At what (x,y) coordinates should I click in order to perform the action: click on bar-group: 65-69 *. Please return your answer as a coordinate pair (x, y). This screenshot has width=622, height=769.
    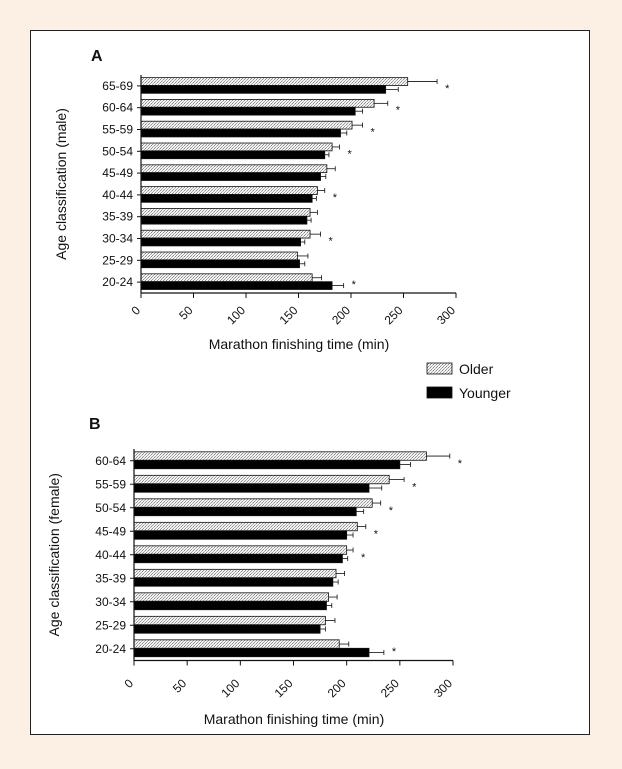
    Looking at the image, I should click on (276, 86).